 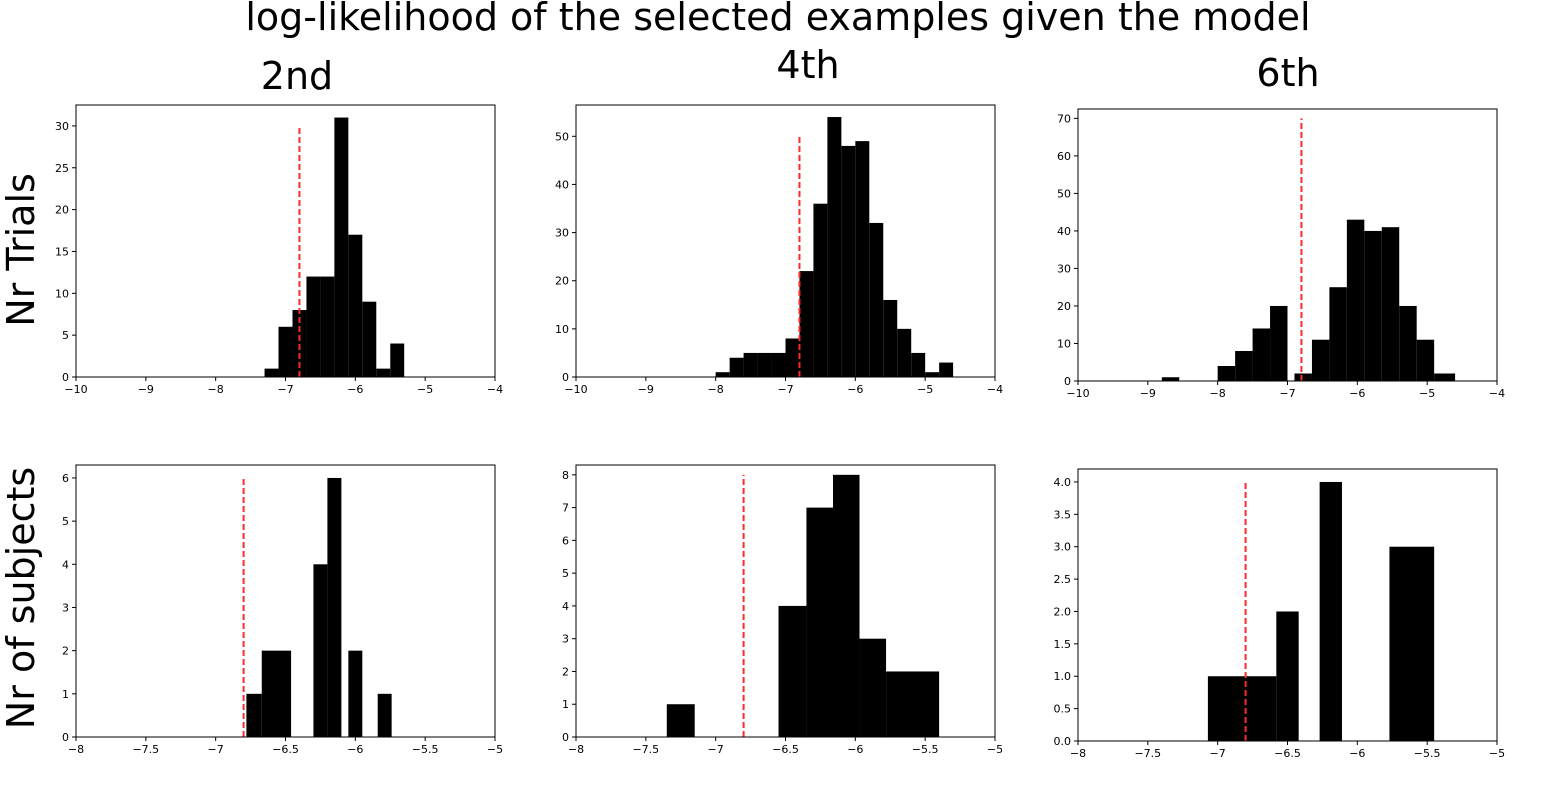 I want to click on y-tick-label: 3.0, so click(x=1063, y=547).